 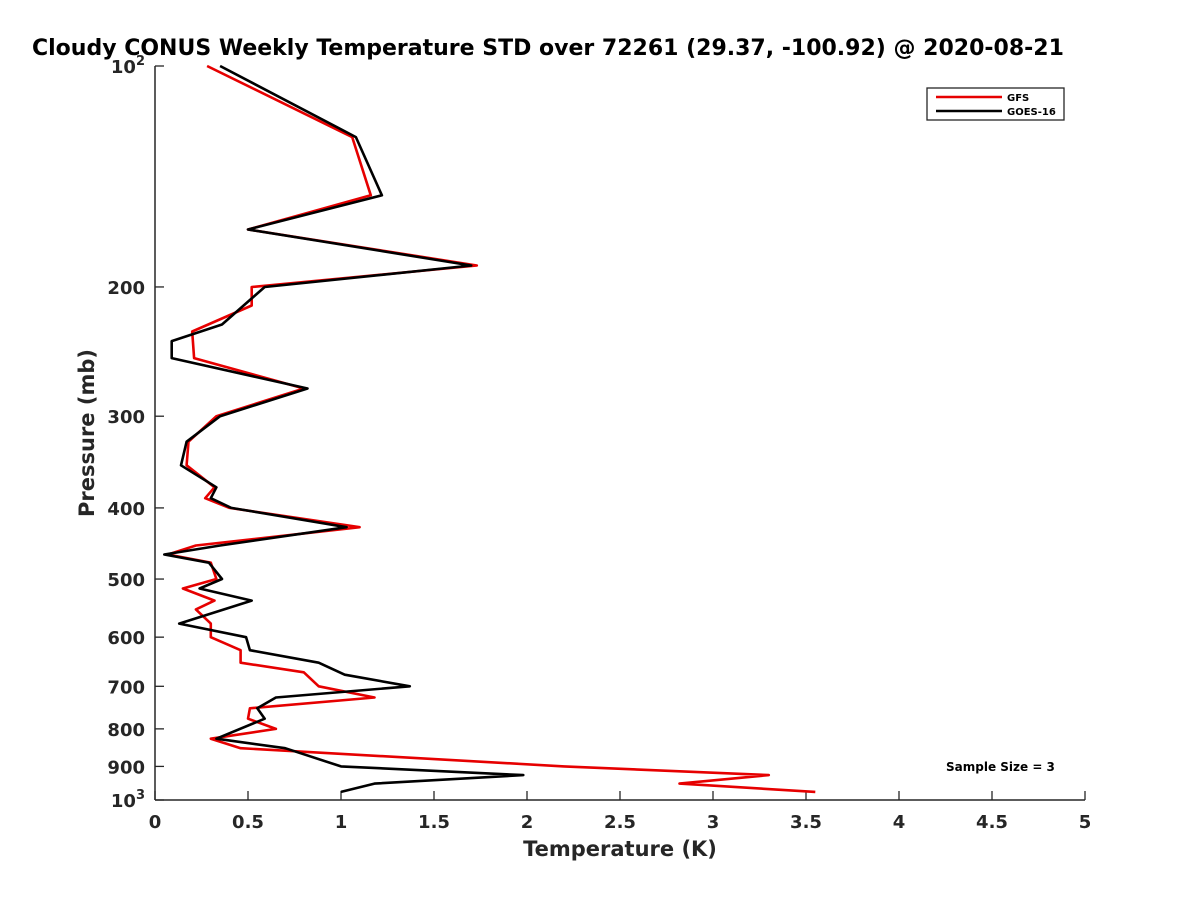 What do you see at coordinates (341, 822) in the screenshot?
I see `x-tick-label: 1` at bounding box center [341, 822].